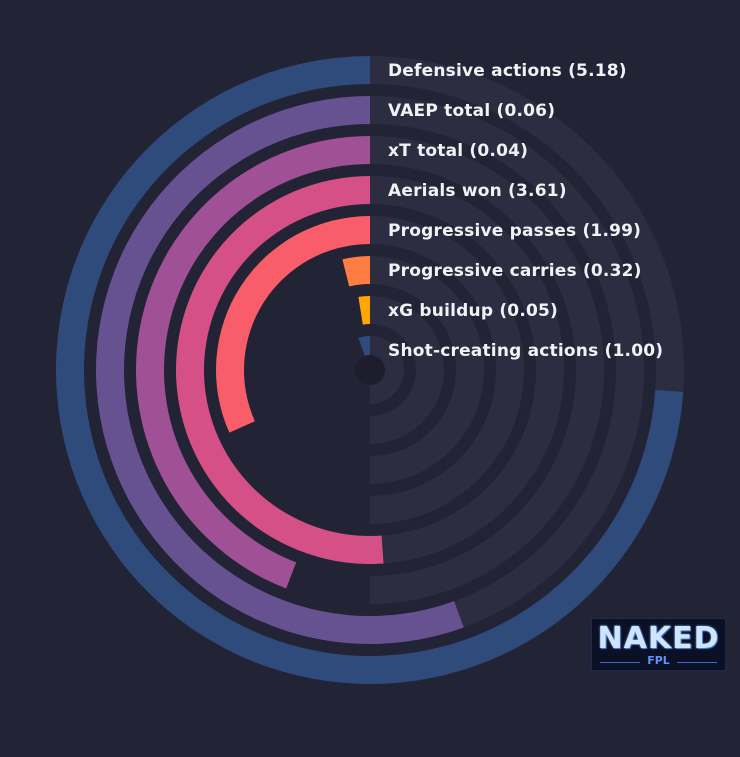  Describe the element at coordinates (620, 662) in the screenshot. I see `logo-divider-left` at that location.